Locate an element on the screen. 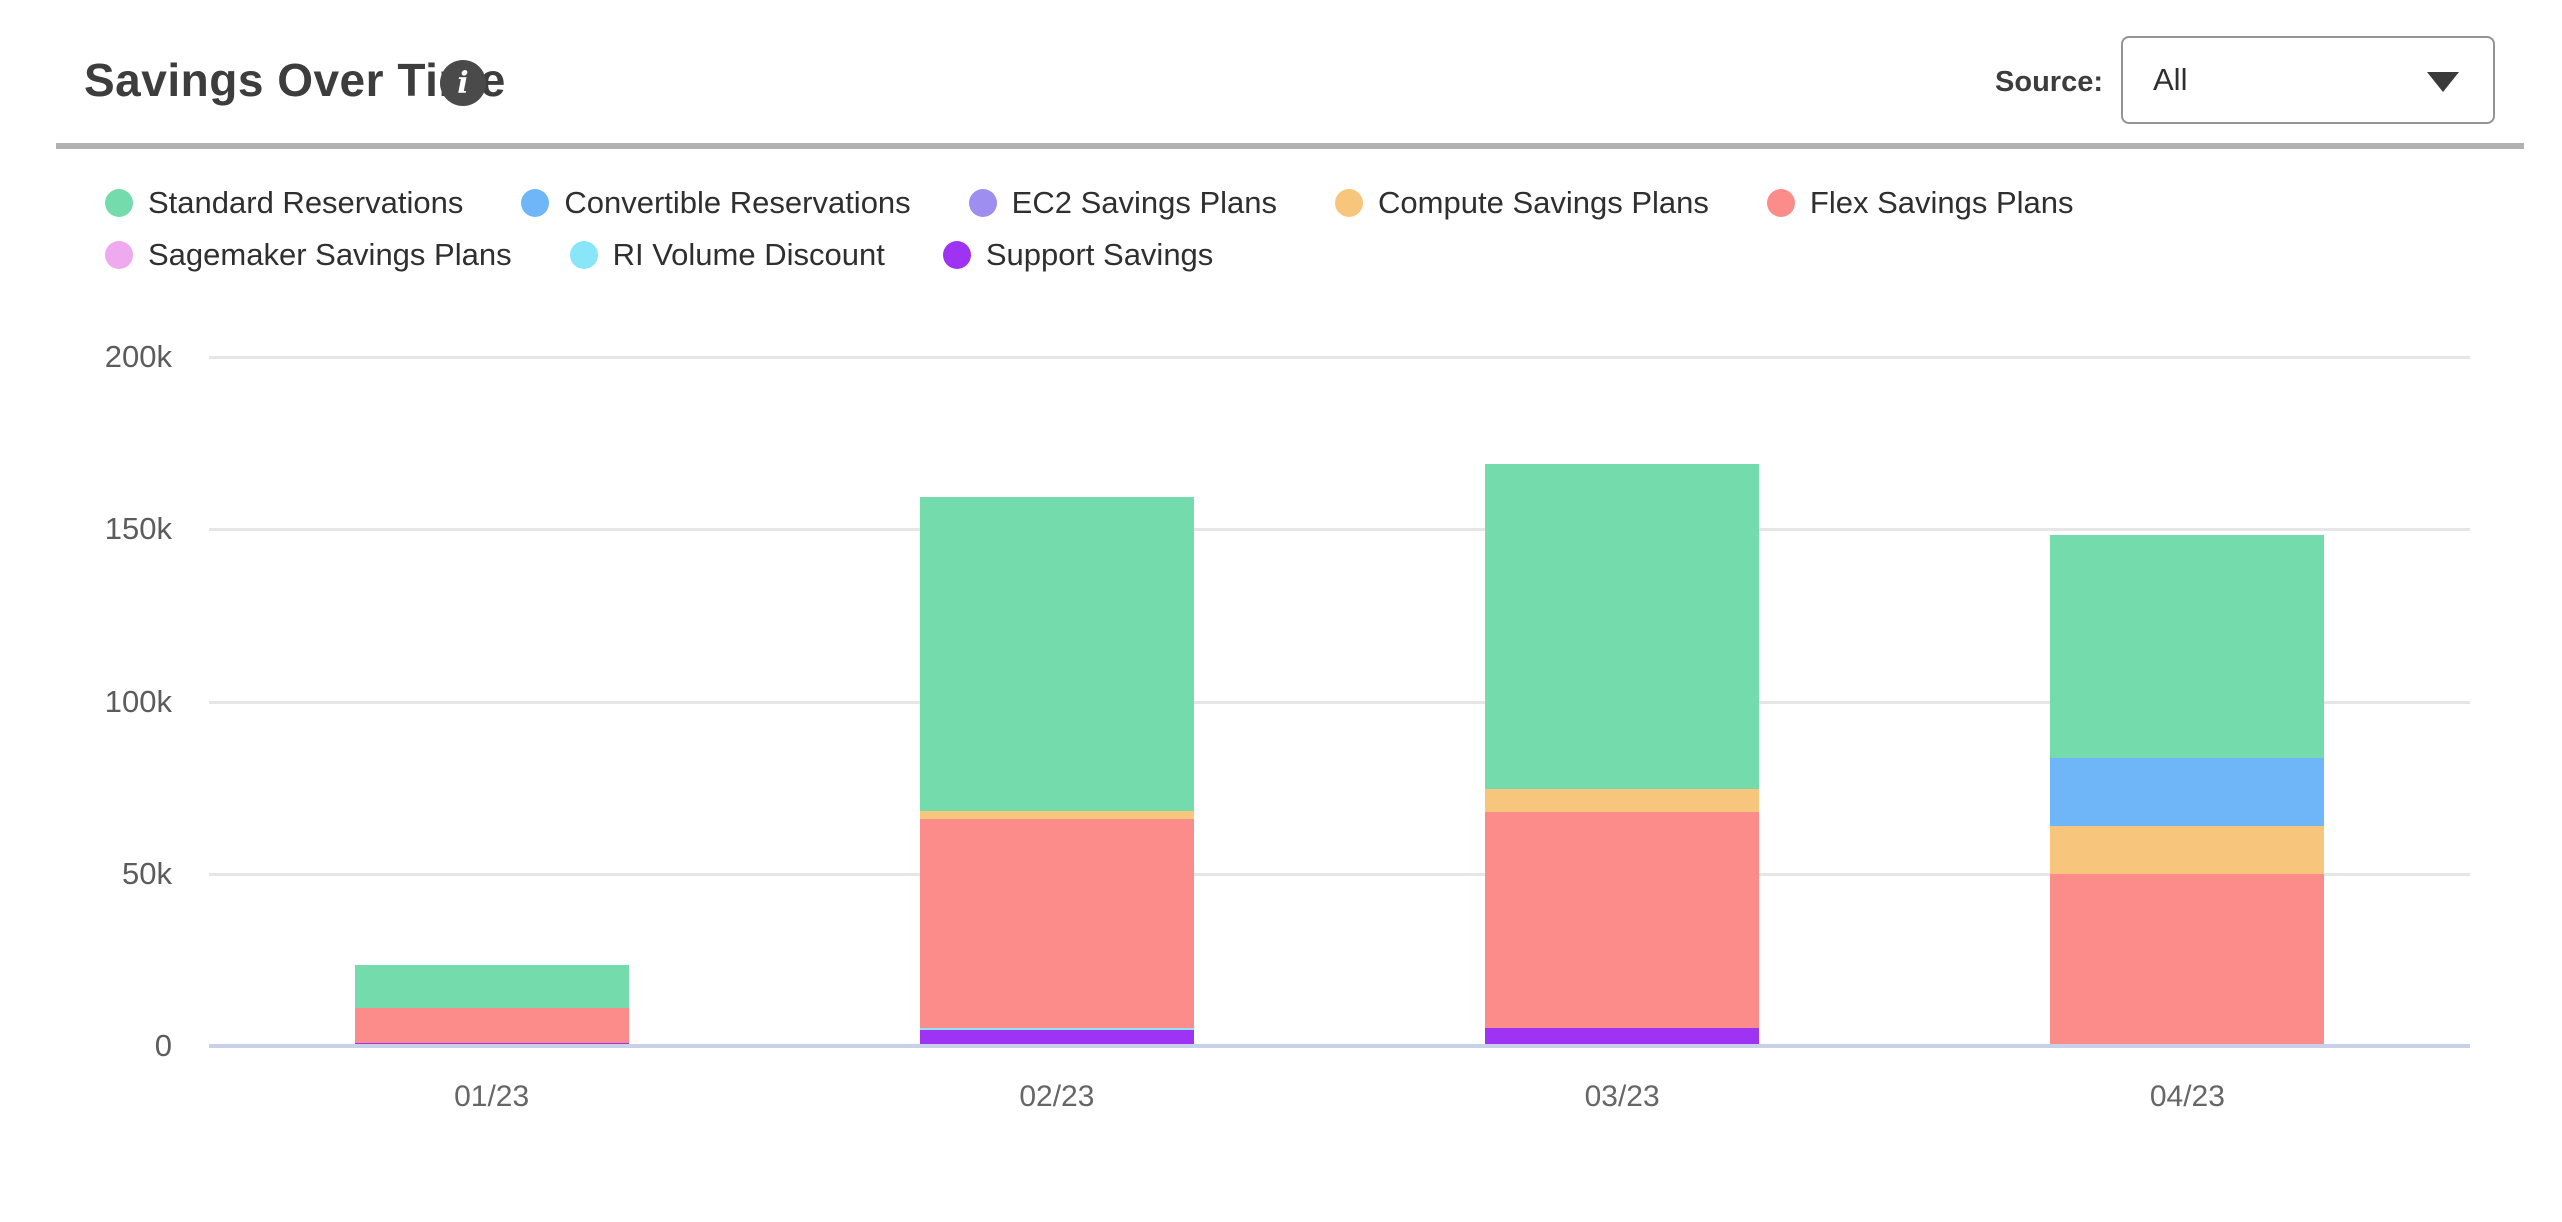 The width and height of the screenshot is (2562, 1222). legend-item: Sagemaker Savings Plans is located at coordinates (308, 255).